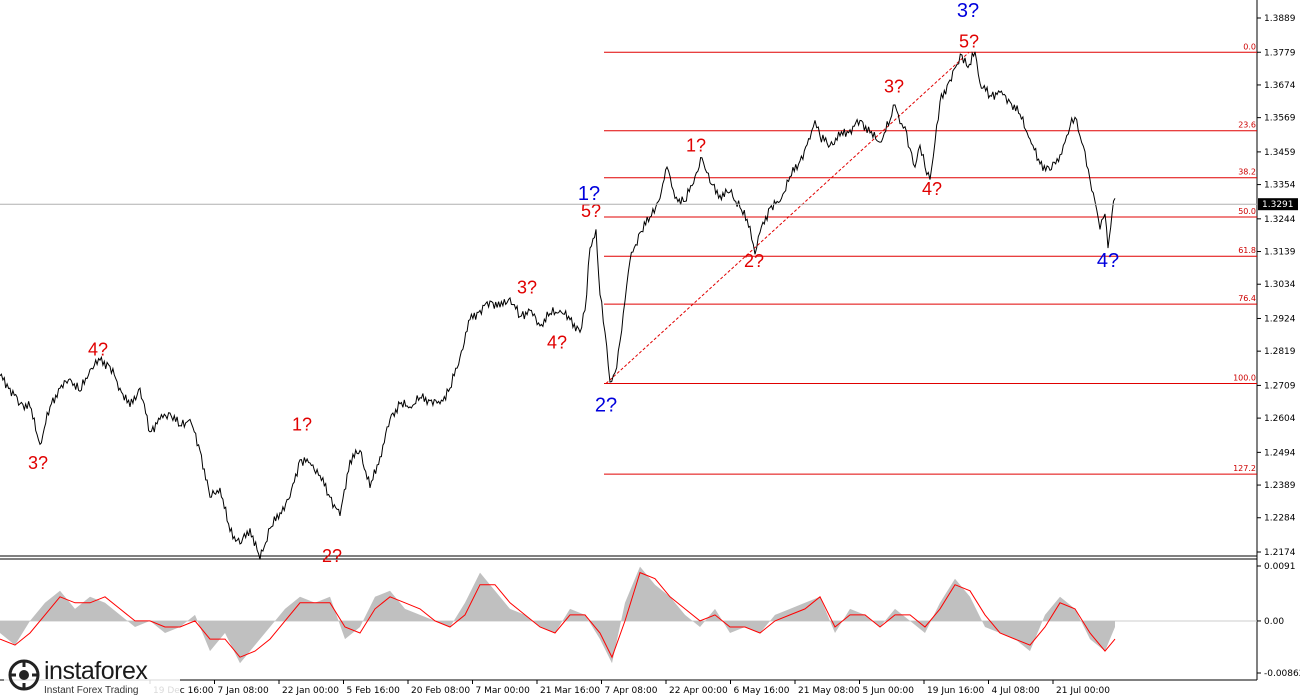  Describe the element at coordinates (649, 204) in the screenshot. I see `current-price-marker: 1.3291` at that location.